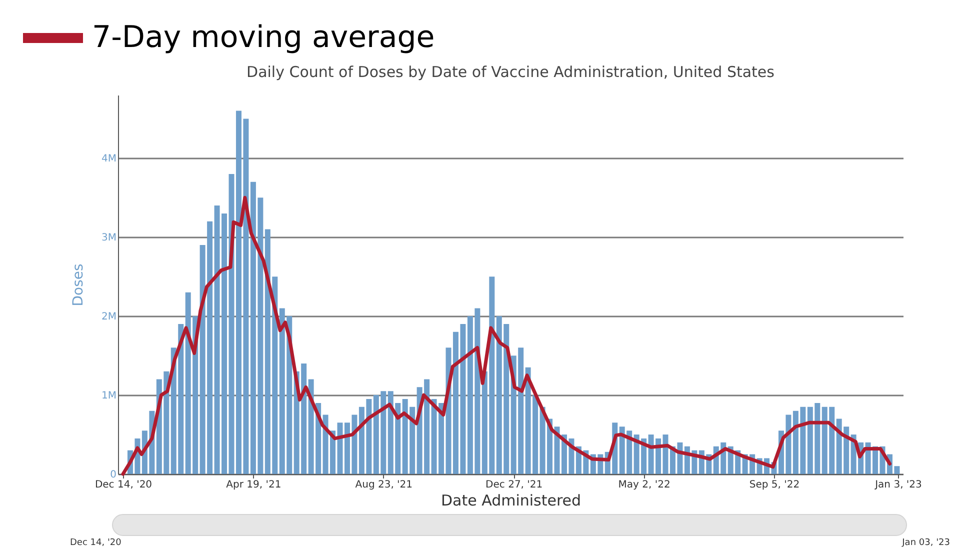  I want to click on text: Jan 03, '23, so click(926, 543).